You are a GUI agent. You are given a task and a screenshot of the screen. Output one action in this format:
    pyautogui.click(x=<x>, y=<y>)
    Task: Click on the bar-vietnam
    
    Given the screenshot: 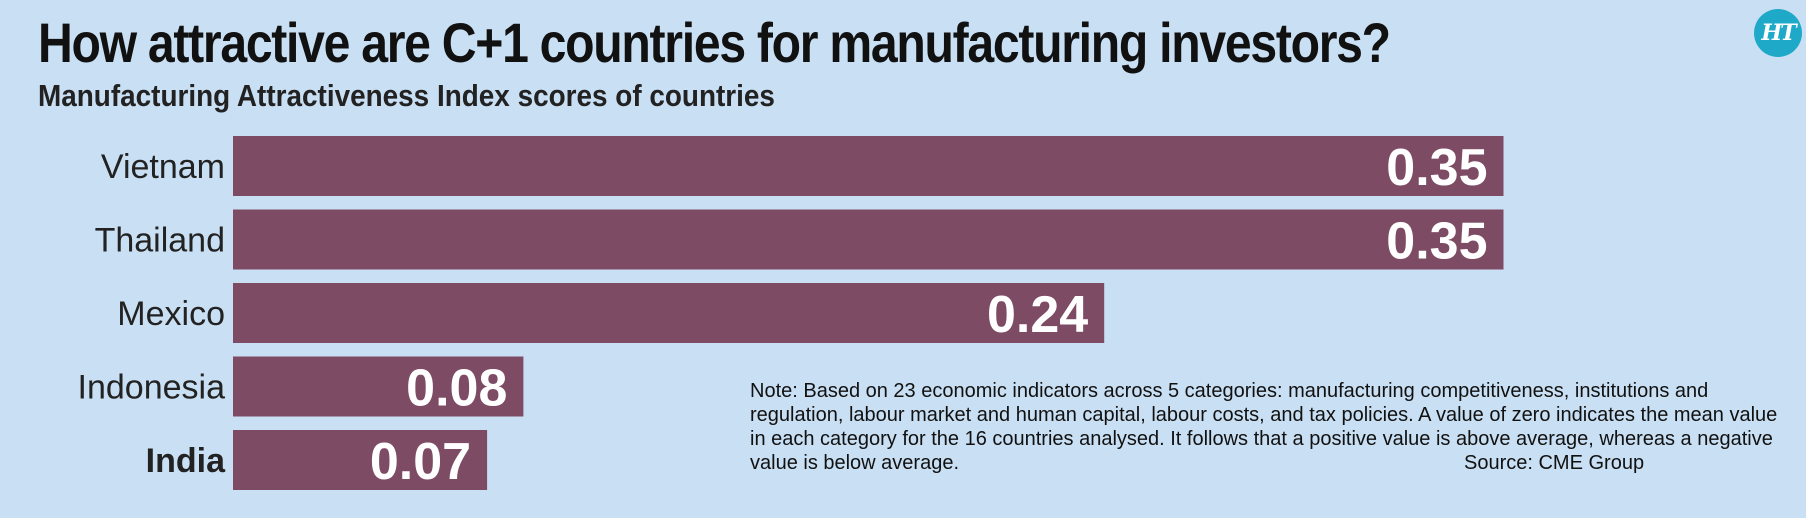 What is the action you would take?
    pyautogui.click(x=868, y=166)
    